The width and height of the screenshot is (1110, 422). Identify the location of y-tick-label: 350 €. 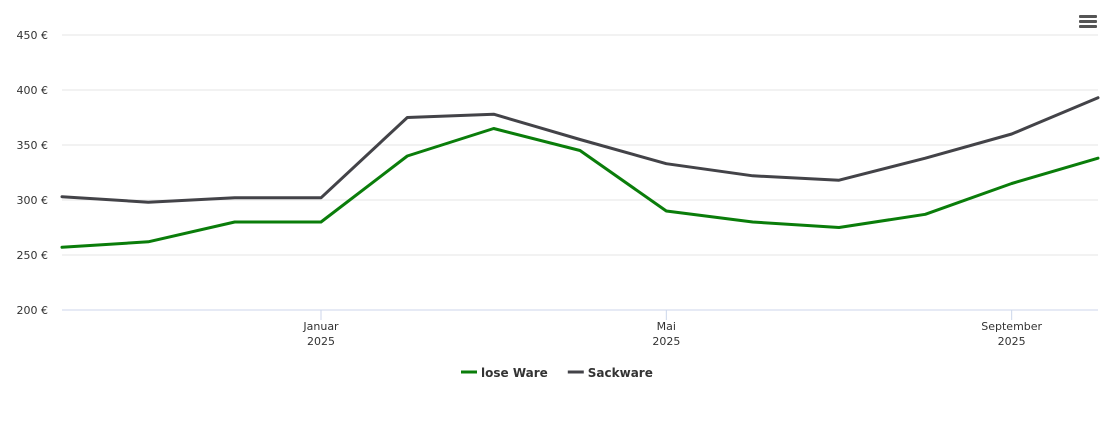
(33, 145).